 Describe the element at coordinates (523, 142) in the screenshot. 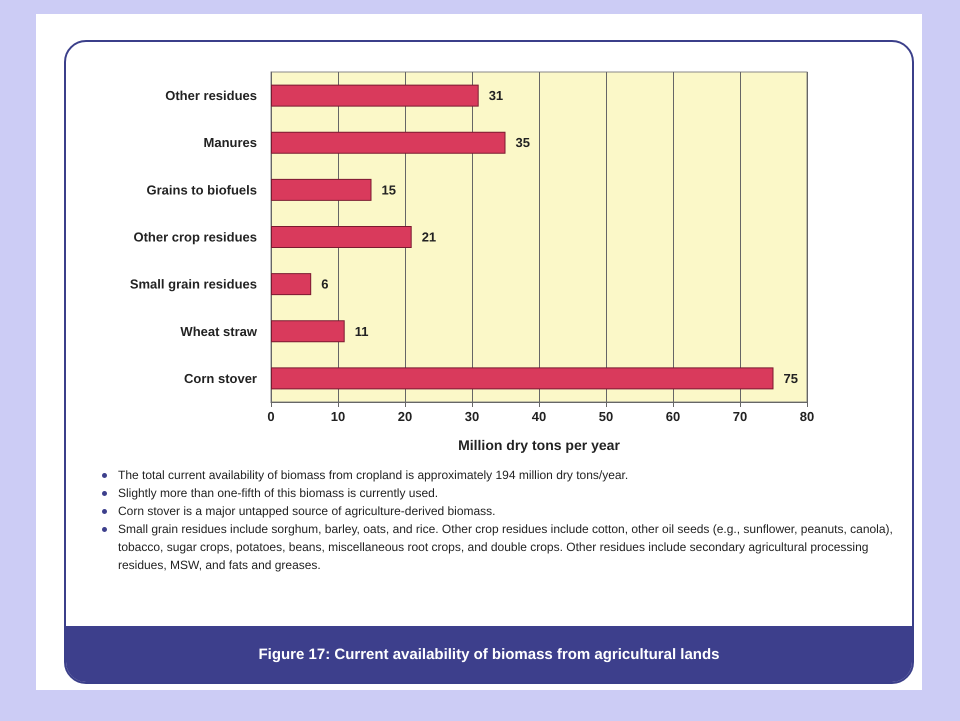

I see `data-label: 35` at that location.